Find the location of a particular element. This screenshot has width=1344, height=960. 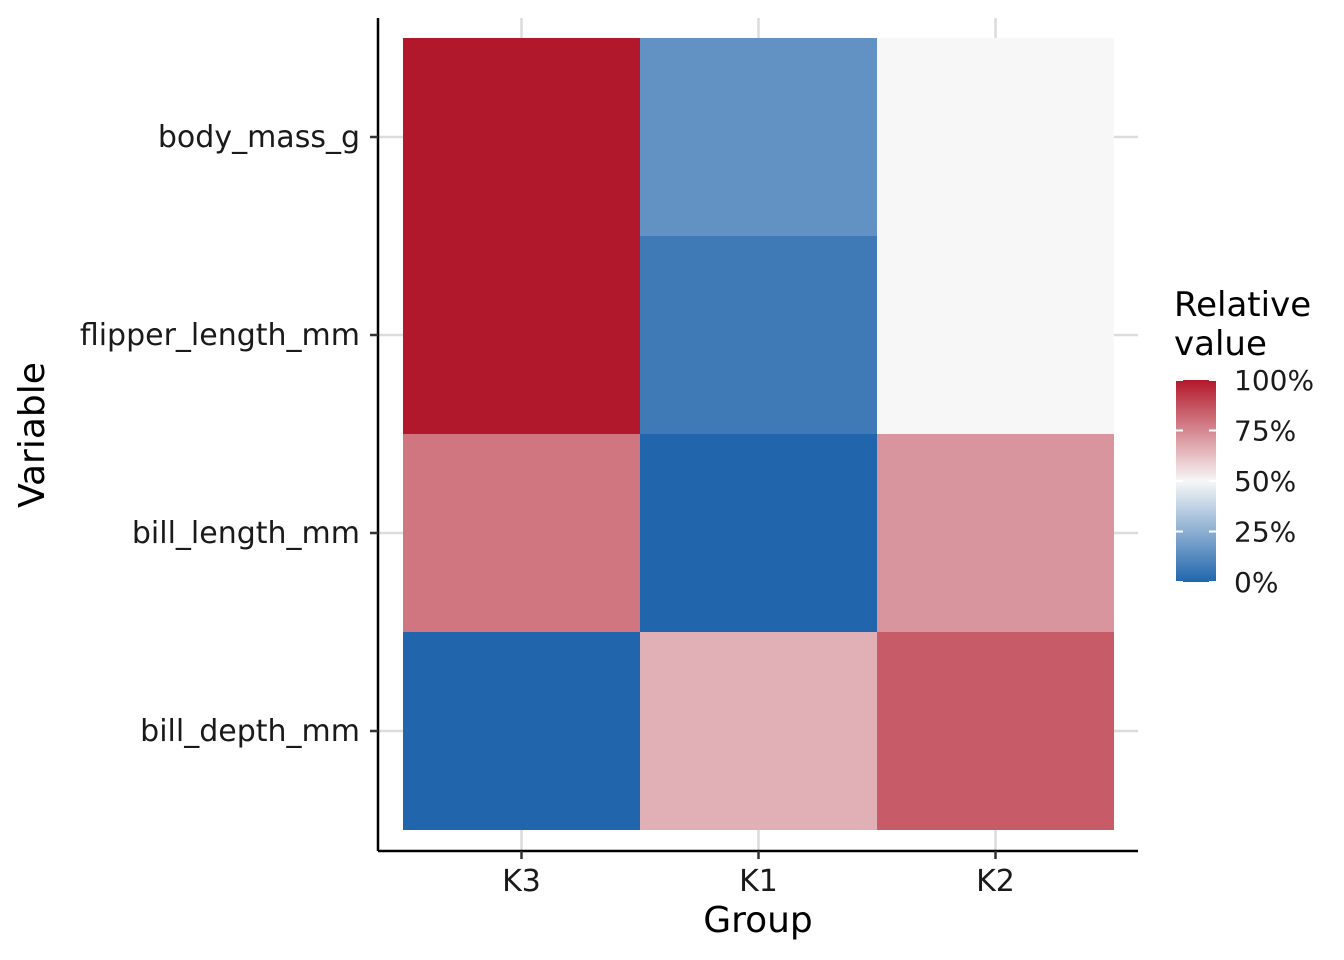

x-tick-label: K3 is located at coordinates (521, 881).